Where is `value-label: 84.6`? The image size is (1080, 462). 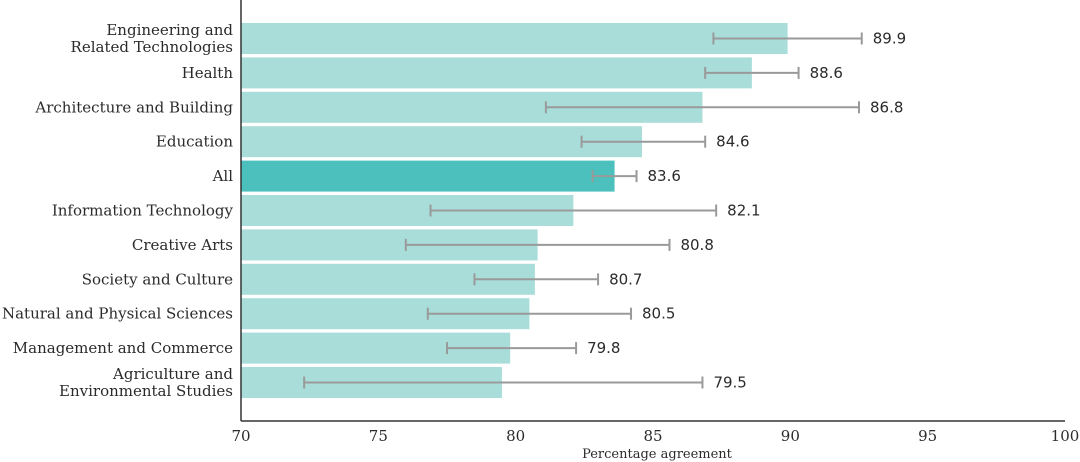 value-label: 84.6 is located at coordinates (732, 142).